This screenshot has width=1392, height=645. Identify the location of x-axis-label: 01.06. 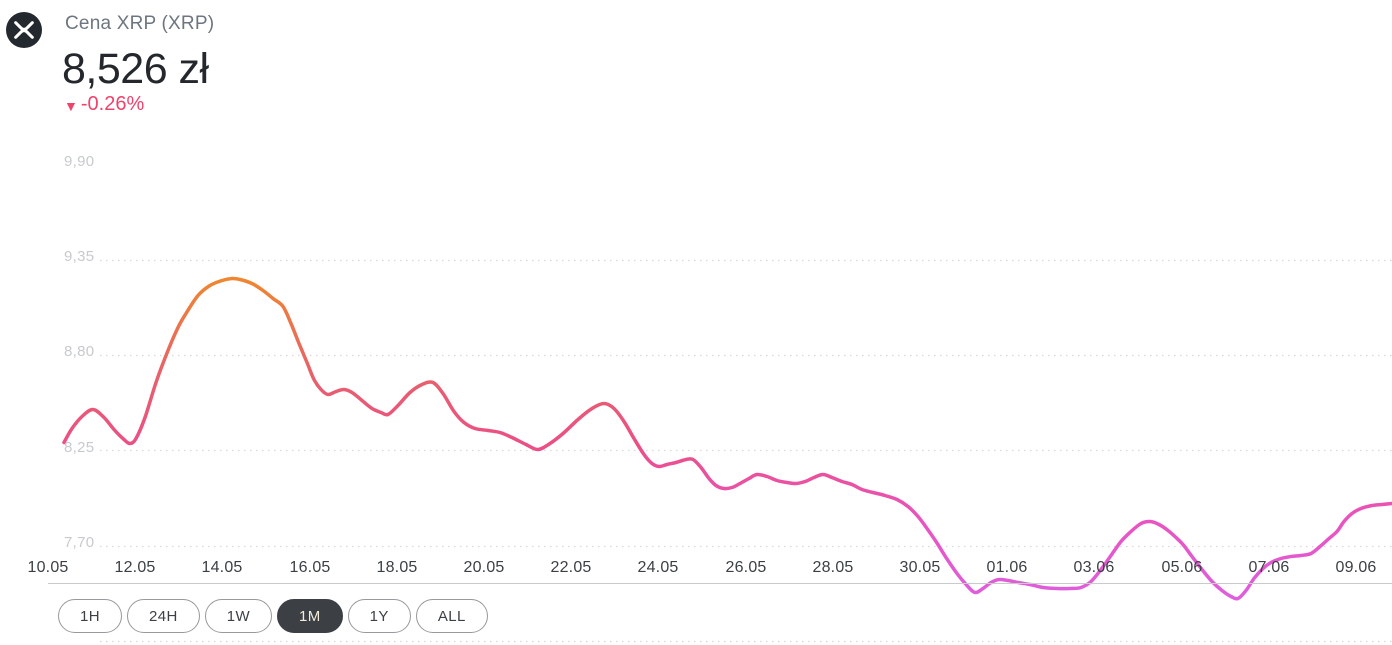
(1007, 567).